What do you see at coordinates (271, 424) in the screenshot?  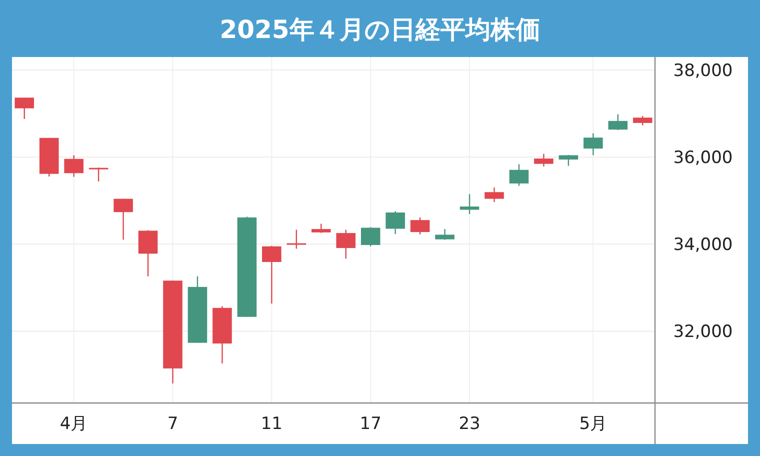 I see `xtick: 11` at bounding box center [271, 424].